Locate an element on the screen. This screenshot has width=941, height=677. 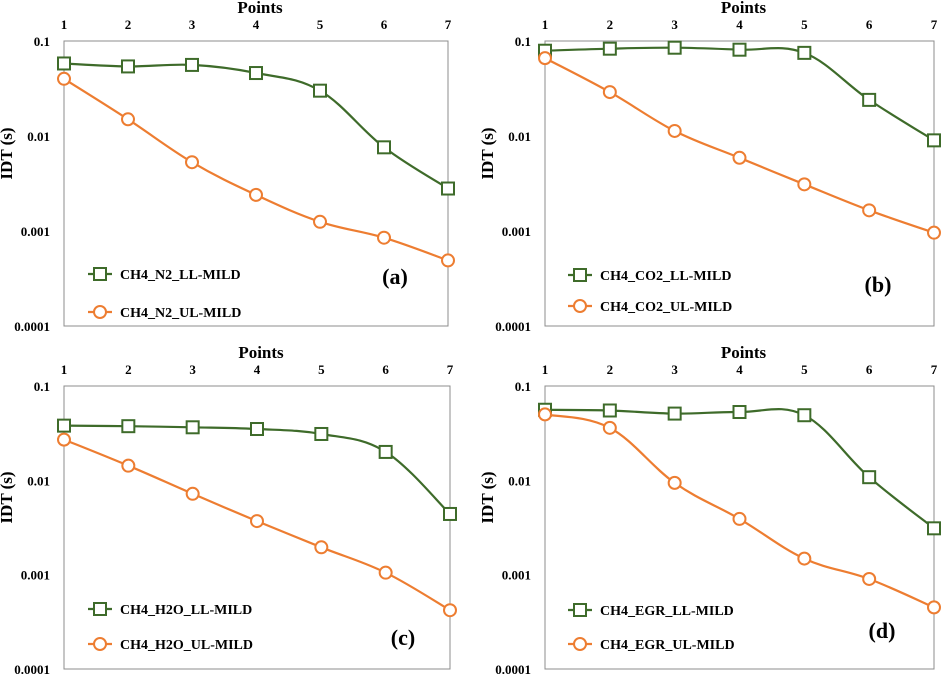
legend-entry: CH4_H2O_LL-MILD is located at coordinates (170, 610).